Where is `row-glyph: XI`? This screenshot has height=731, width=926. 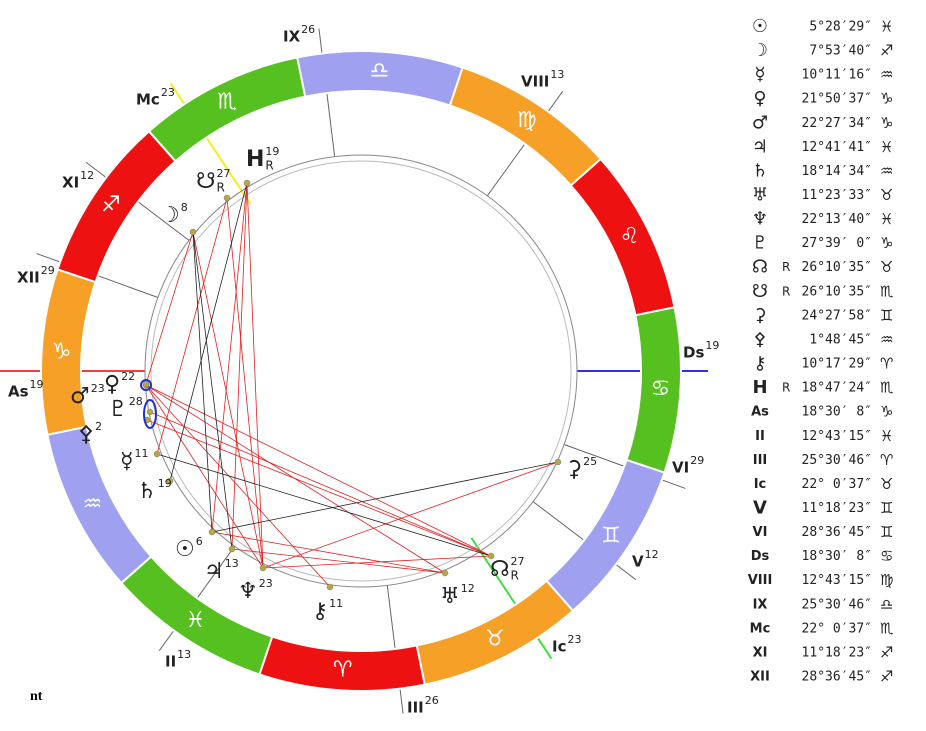 row-glyph: XI is located at coordinates (760, 652).